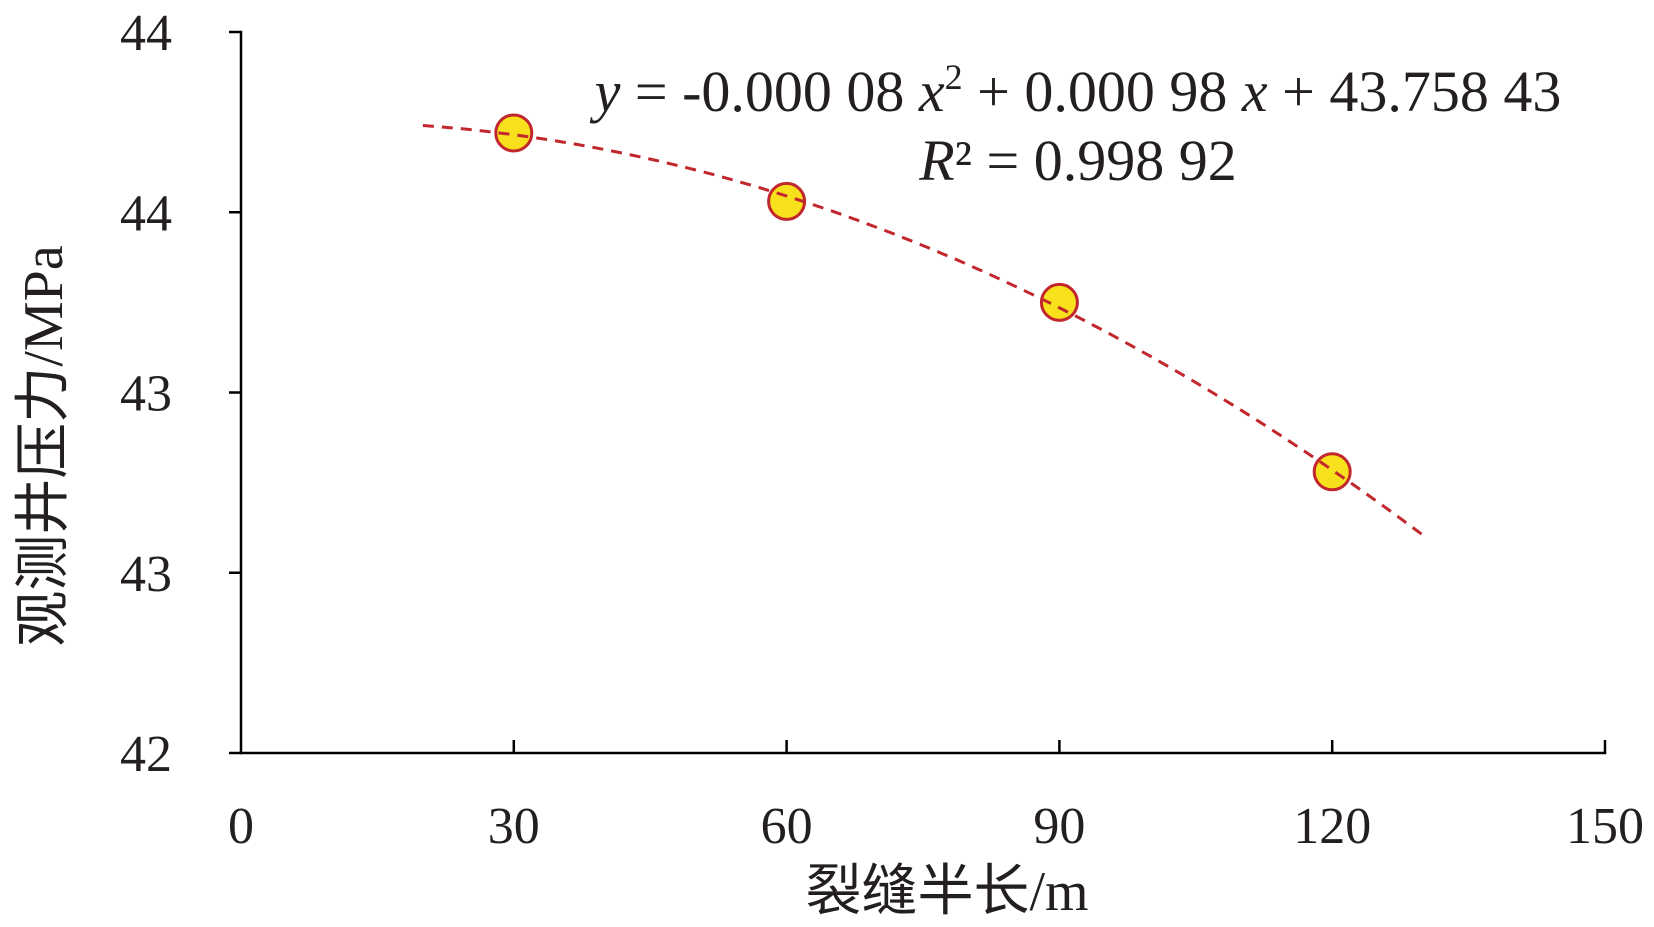  I want to click on x-tick-label: 90, so click(1059, 826).